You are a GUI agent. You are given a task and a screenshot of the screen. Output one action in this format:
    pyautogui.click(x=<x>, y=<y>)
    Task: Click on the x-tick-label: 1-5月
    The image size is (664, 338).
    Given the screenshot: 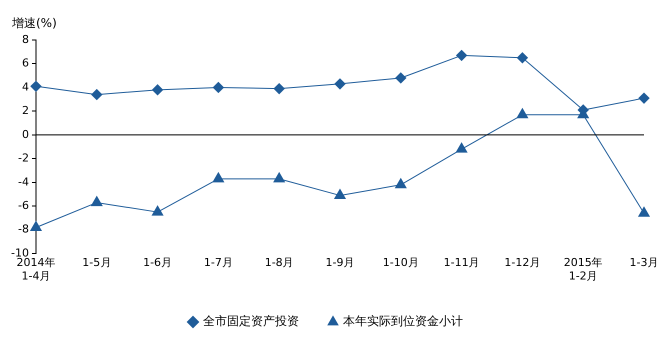 What is the action you would take?
    pyautogui.click(x=97, y=263)
    